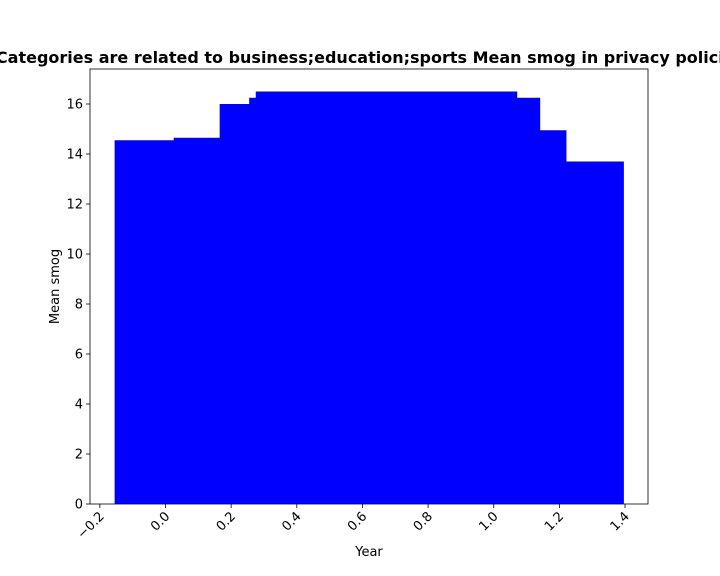 The image size is (720, 576). Describe the element at coordinates (91, 525) in the screenshot. I see `x-tick-label: −0.2` at that location.